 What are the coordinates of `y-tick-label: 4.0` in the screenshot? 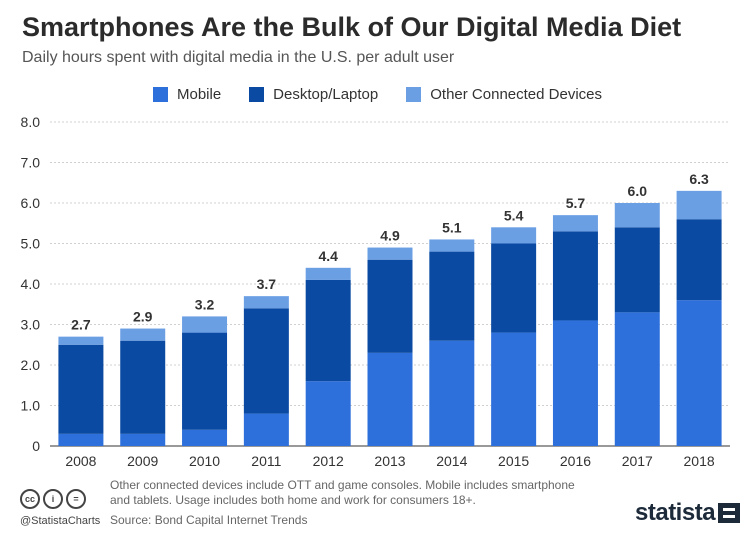 It's located at (31, 284).